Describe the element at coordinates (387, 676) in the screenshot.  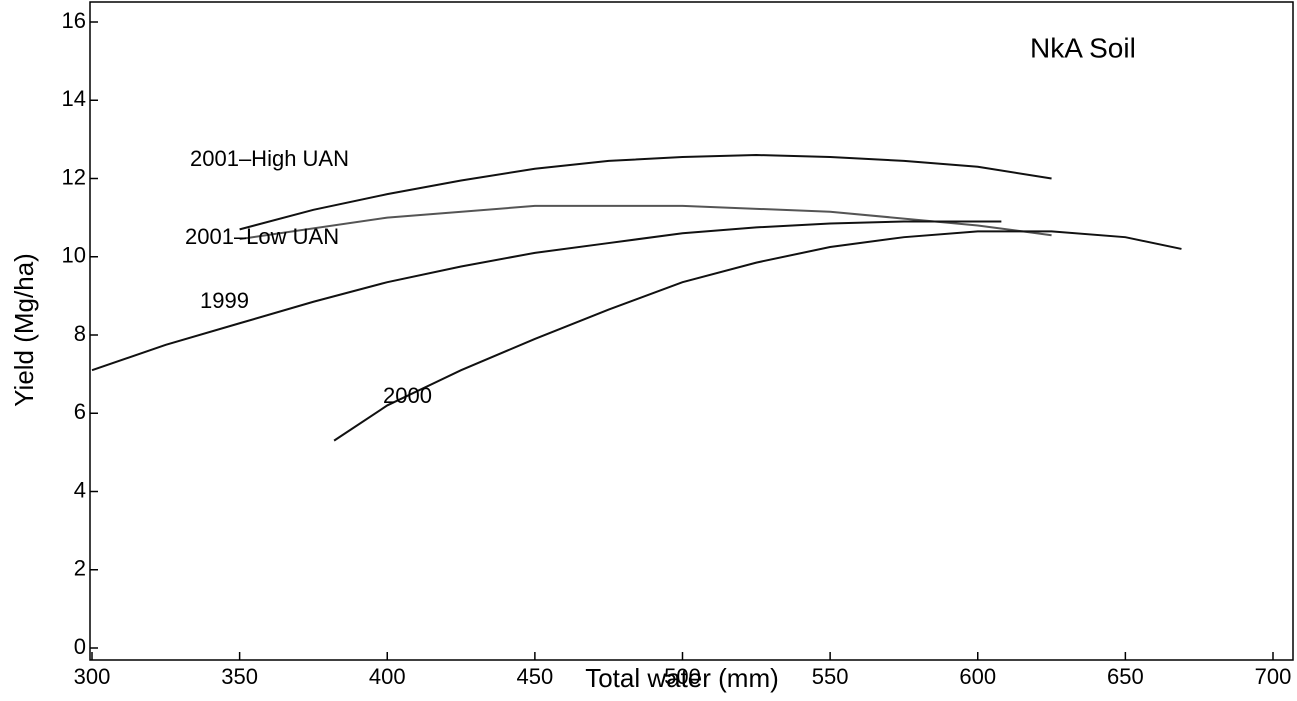
I see `x-tick-label: 400` at that location.